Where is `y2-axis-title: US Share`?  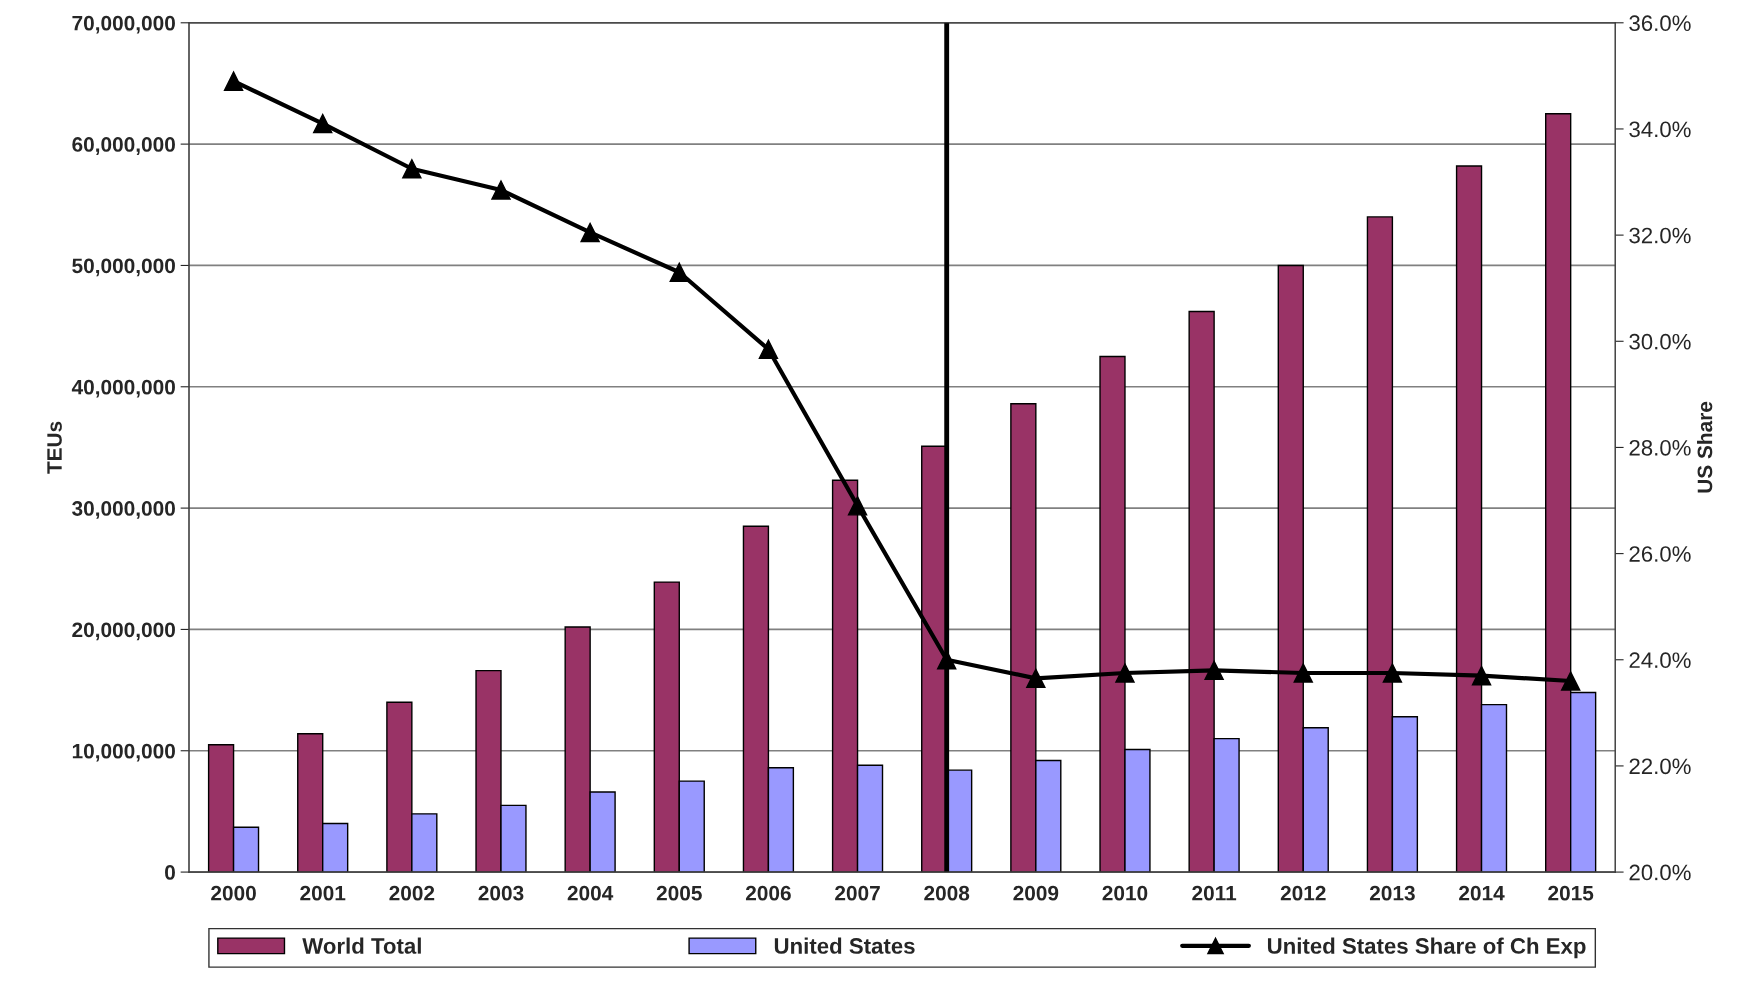
y2-axis-title: US Share is located at coordinates (1705, 447).